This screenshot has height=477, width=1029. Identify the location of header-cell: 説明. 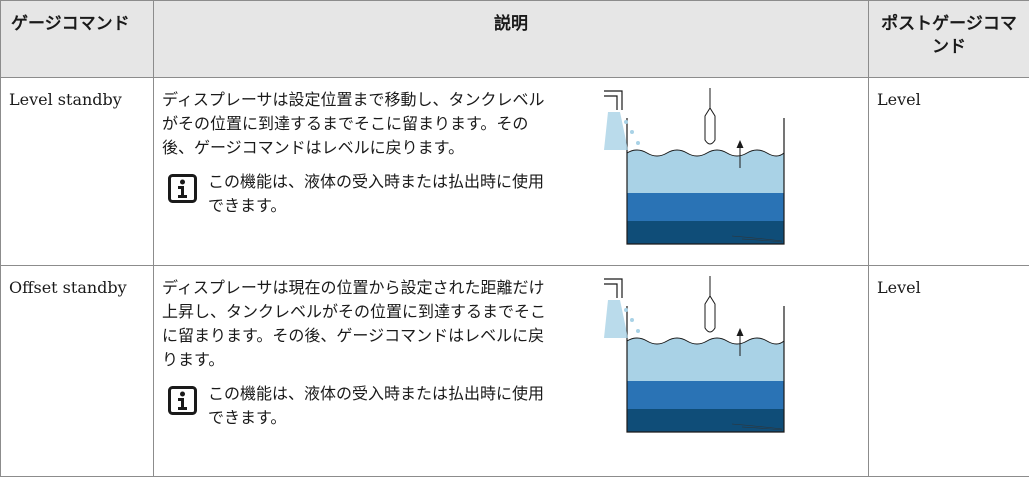
(511, 39).